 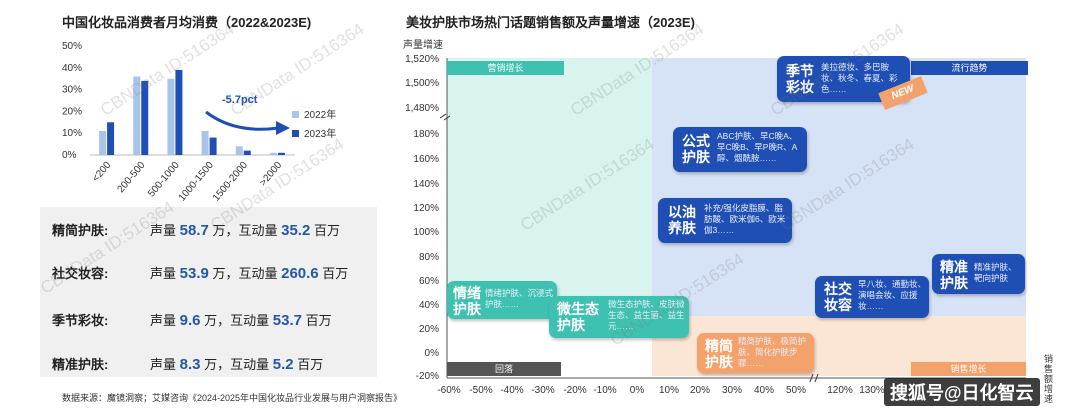 What do you see at coordinates (448, 390) in the screenshot?
I see `quad-x-tick: -60%` at bounding box center [448, 390].